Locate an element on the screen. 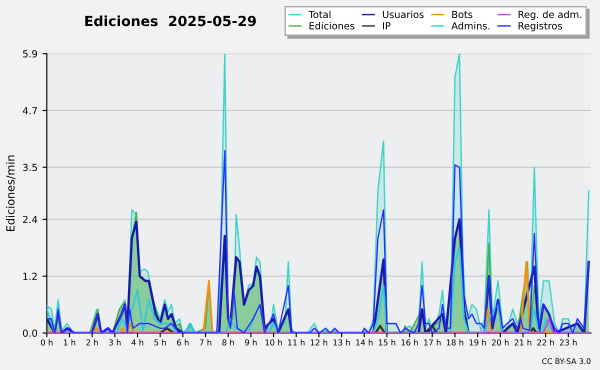  x-tick-label: 5 h is located at coordinates (160, 342).